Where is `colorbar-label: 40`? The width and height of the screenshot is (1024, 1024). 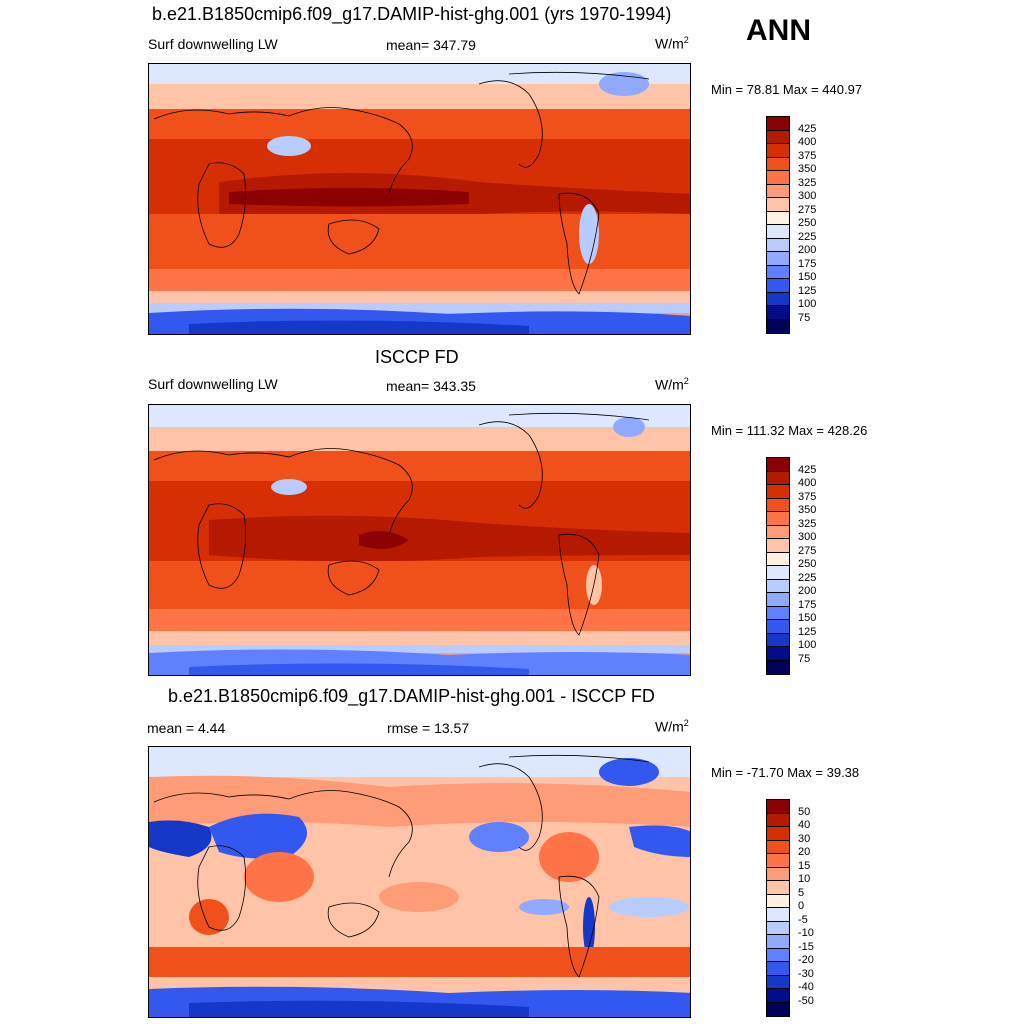 colorbar-label: 40 is located at coordinates (804, 825).